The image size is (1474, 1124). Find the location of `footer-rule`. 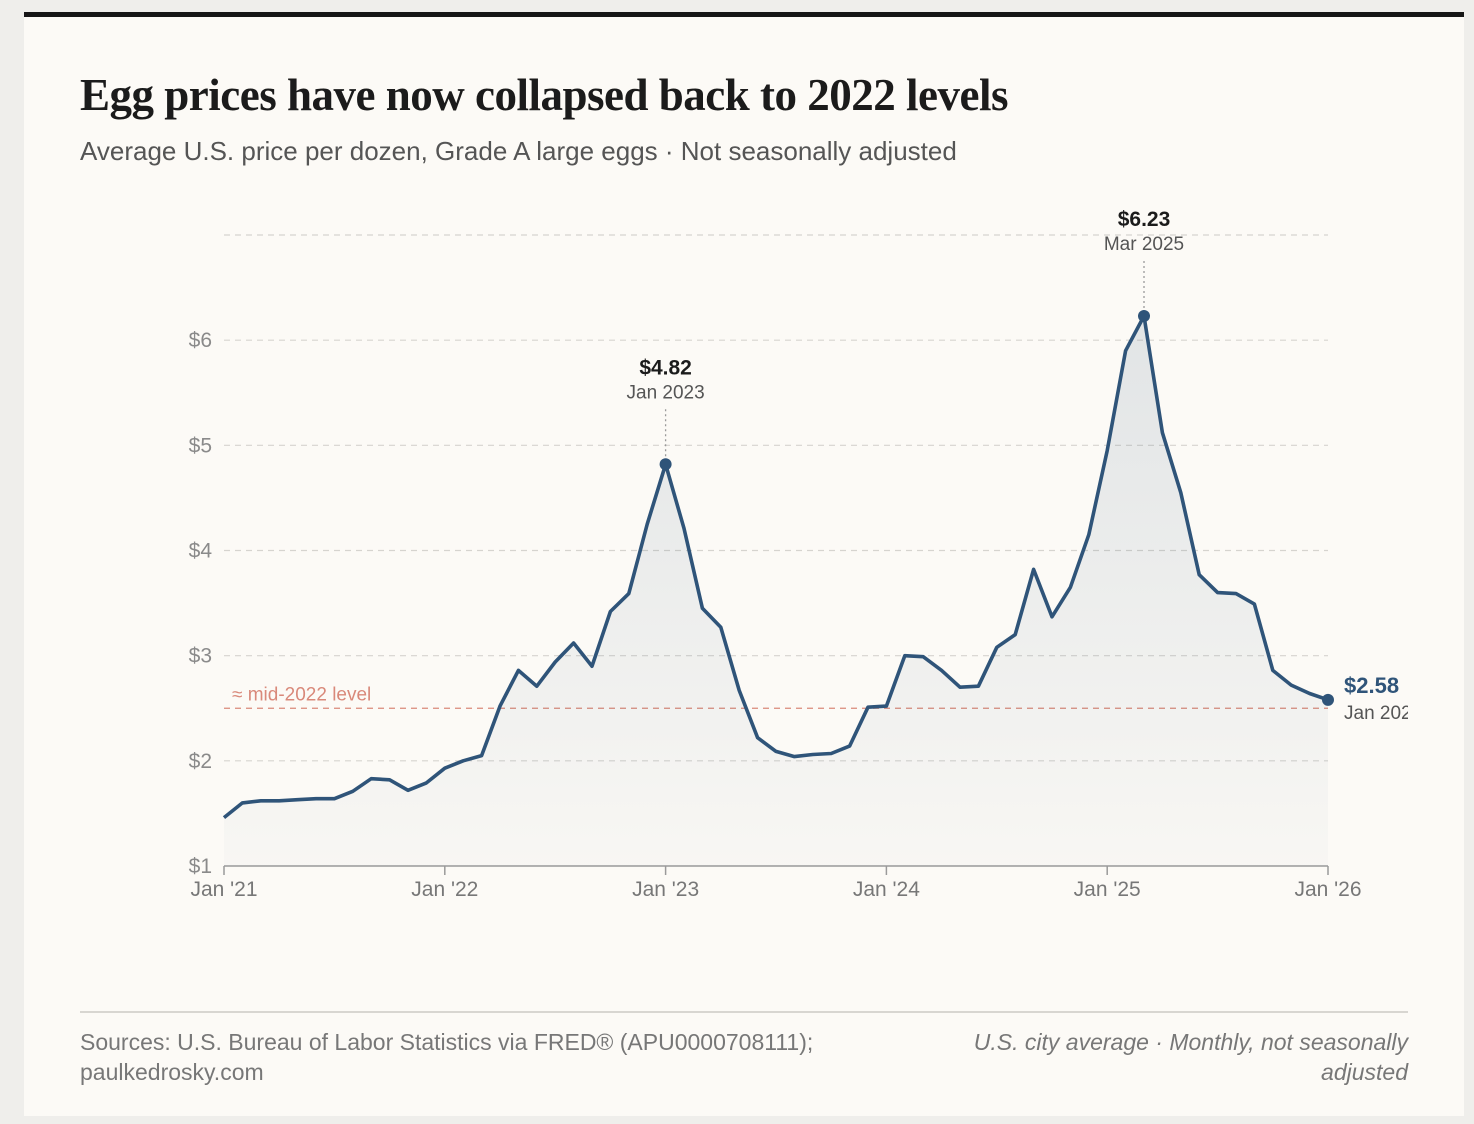

footer-rule is located at coordinates (744, 1012).